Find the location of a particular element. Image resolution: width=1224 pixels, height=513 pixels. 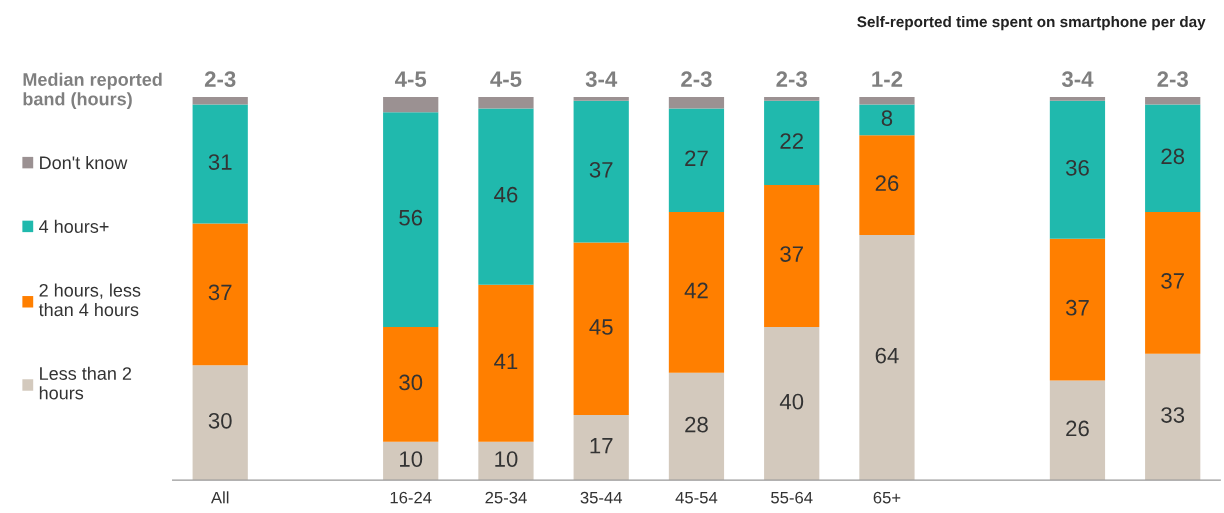

data-label: 17 is located at coordinates (601, 446).